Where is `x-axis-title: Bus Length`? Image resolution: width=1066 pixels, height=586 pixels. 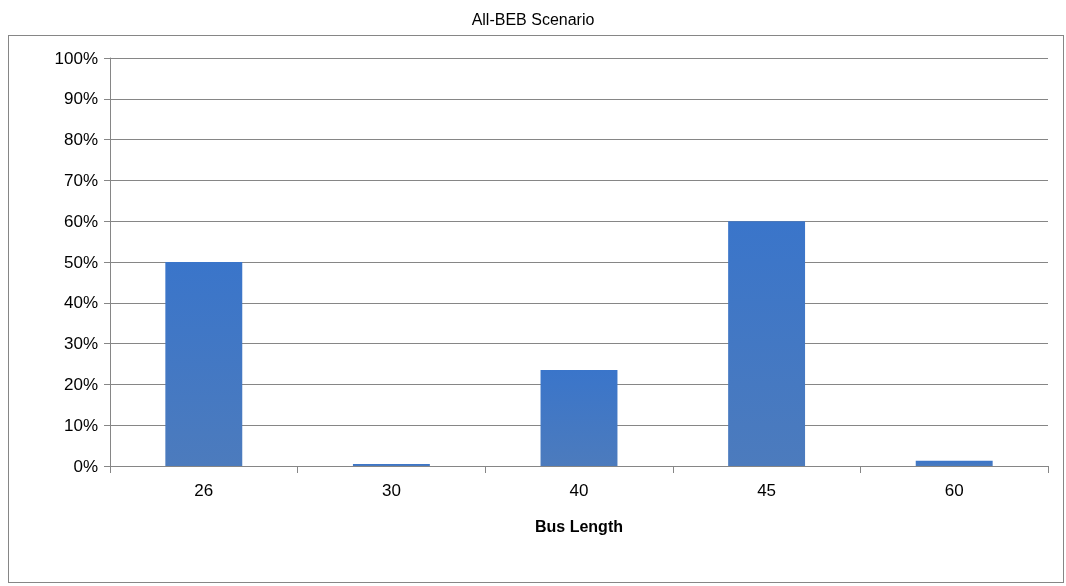 x-axis-title: Bus Length is located at coordinates (579, 526).